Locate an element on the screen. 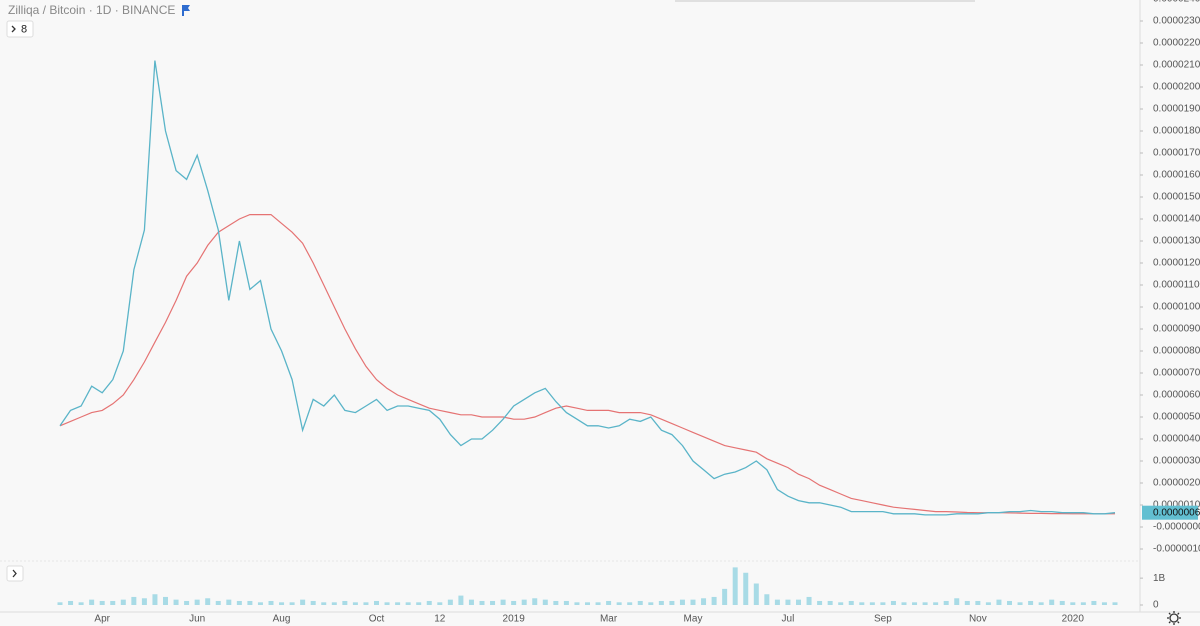  last-price-label: 0.00000065 is located at coordinates (1176, 512).